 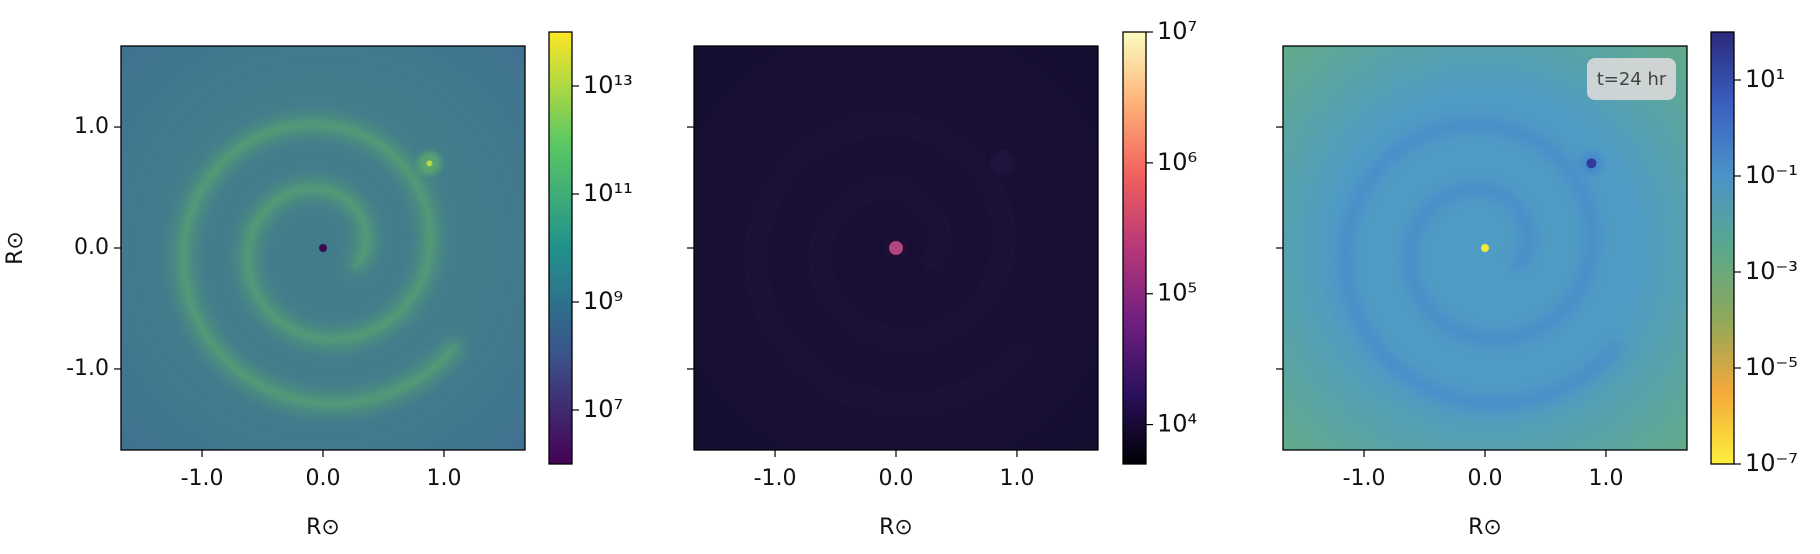 I want to click on colorbar-tick-label: 10⁴, so click(x=1177, y=424).